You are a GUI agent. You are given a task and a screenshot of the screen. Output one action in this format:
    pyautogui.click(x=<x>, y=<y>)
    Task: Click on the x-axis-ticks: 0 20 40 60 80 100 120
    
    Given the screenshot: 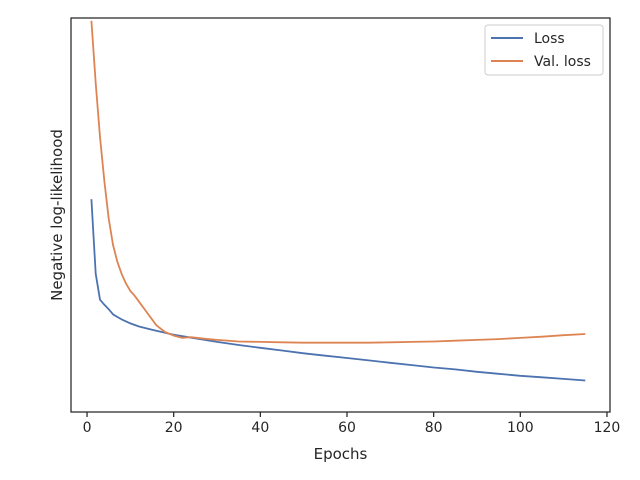 What is the action you would take?
    pyautogui.click(x=352, y=424)
    